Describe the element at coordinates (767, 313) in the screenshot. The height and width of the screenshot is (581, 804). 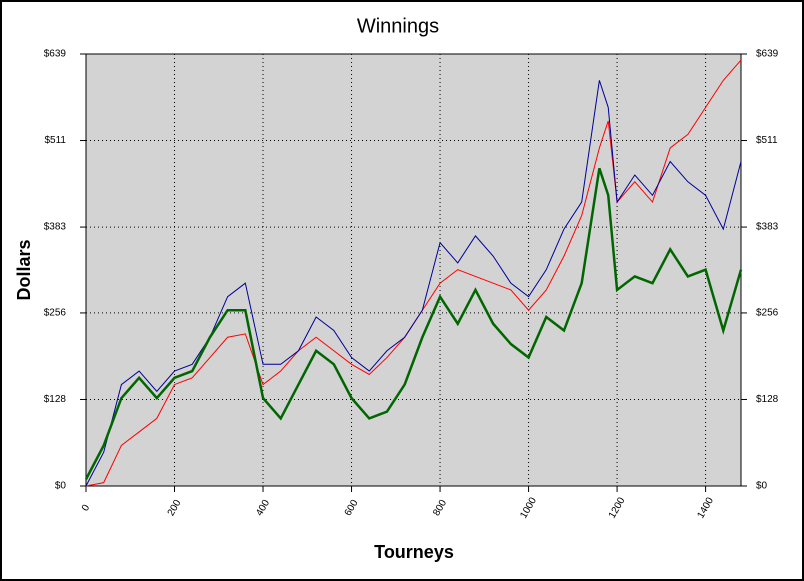
I see `y2-tick-label: $256` at that location.